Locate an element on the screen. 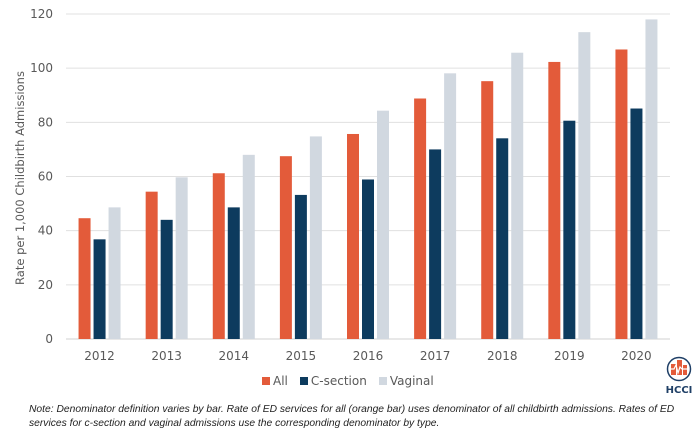  x-tick-label: 2016 is located at coordinates (368, 356).